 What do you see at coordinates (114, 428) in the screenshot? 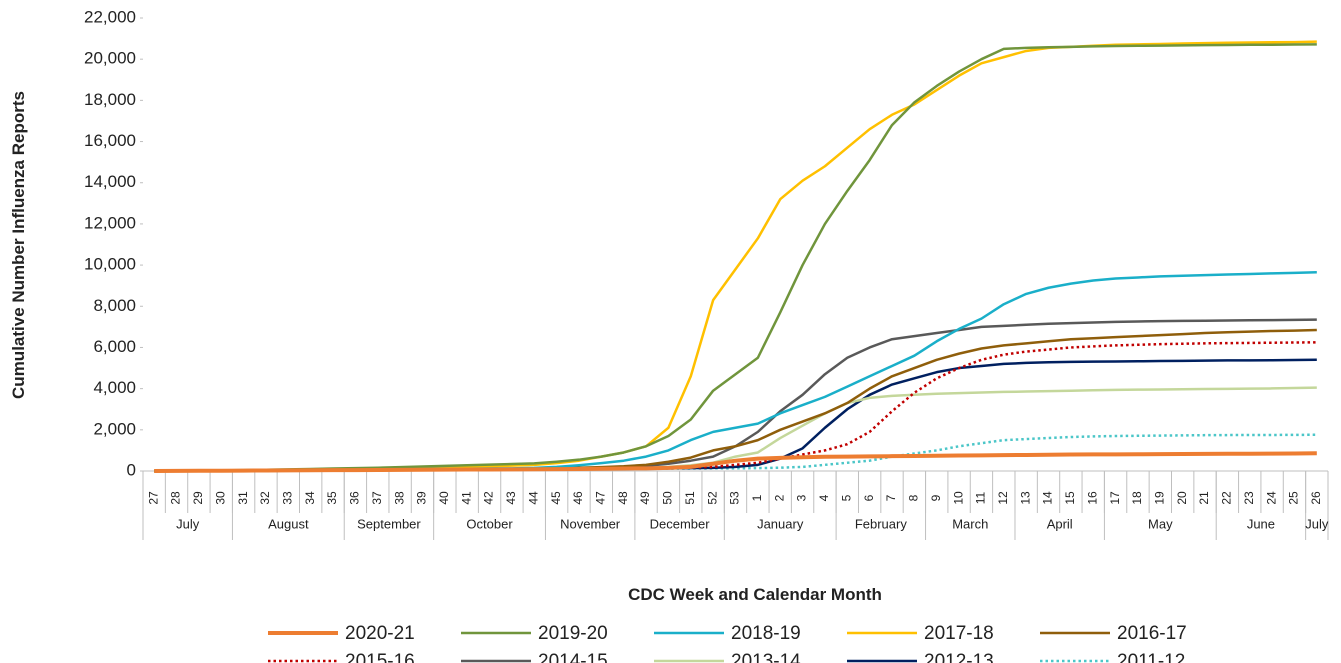
I see `y-tick-label: 2,000` at bounding box center [114, 428].